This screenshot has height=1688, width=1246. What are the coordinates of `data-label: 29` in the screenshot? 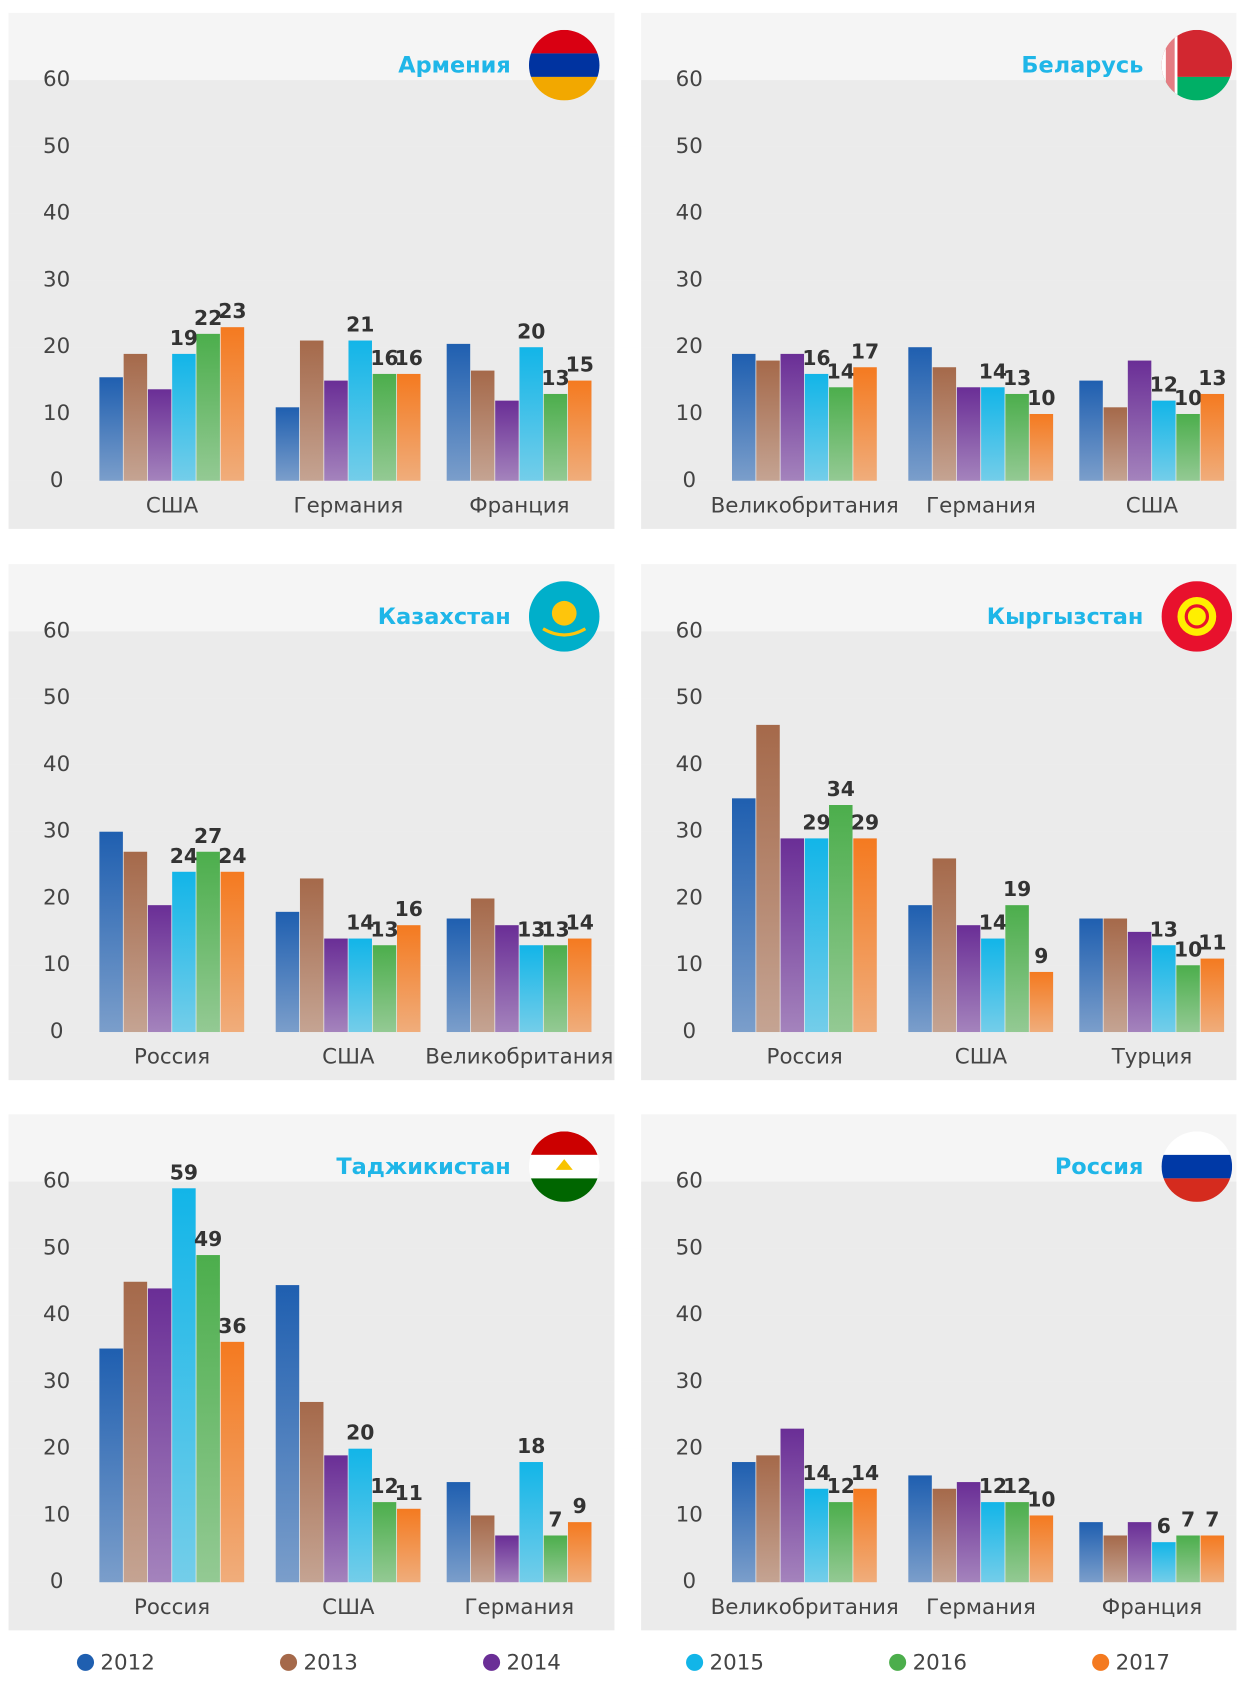 It's located at (816, 822).